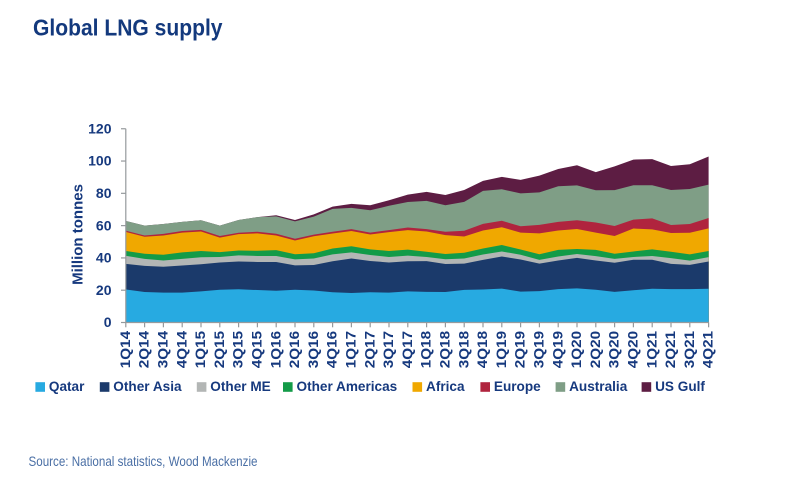 The width and height of the screenshot is (800, 480). What do you see at coordinates (347, 386) in the screenshot?
I see `svg-text: Other Americas` at bounding box center [347, 386].